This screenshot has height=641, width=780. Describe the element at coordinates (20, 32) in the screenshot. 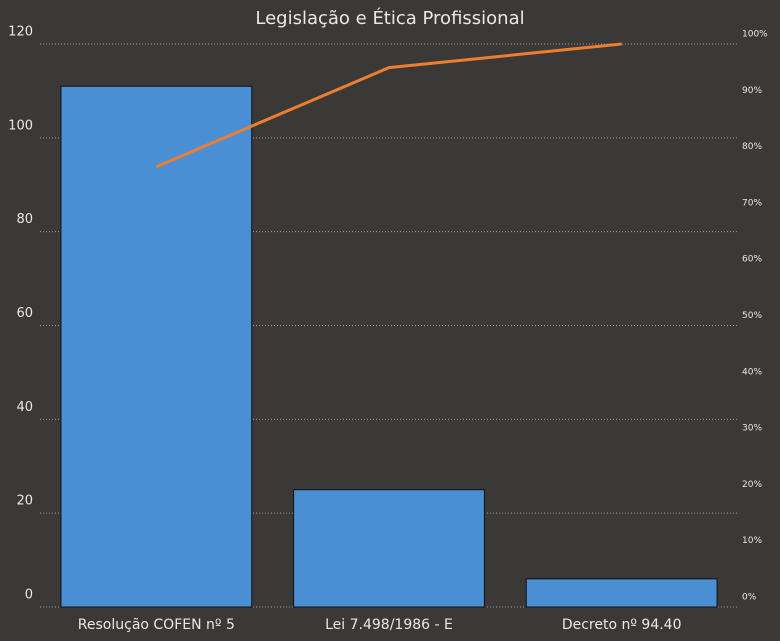

I see `y-tick-label: 120` at that location.